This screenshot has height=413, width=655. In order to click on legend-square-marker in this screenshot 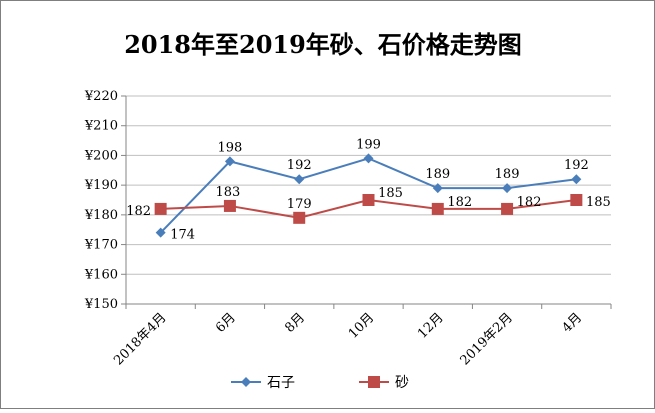, I will do `click(374, 382)`.